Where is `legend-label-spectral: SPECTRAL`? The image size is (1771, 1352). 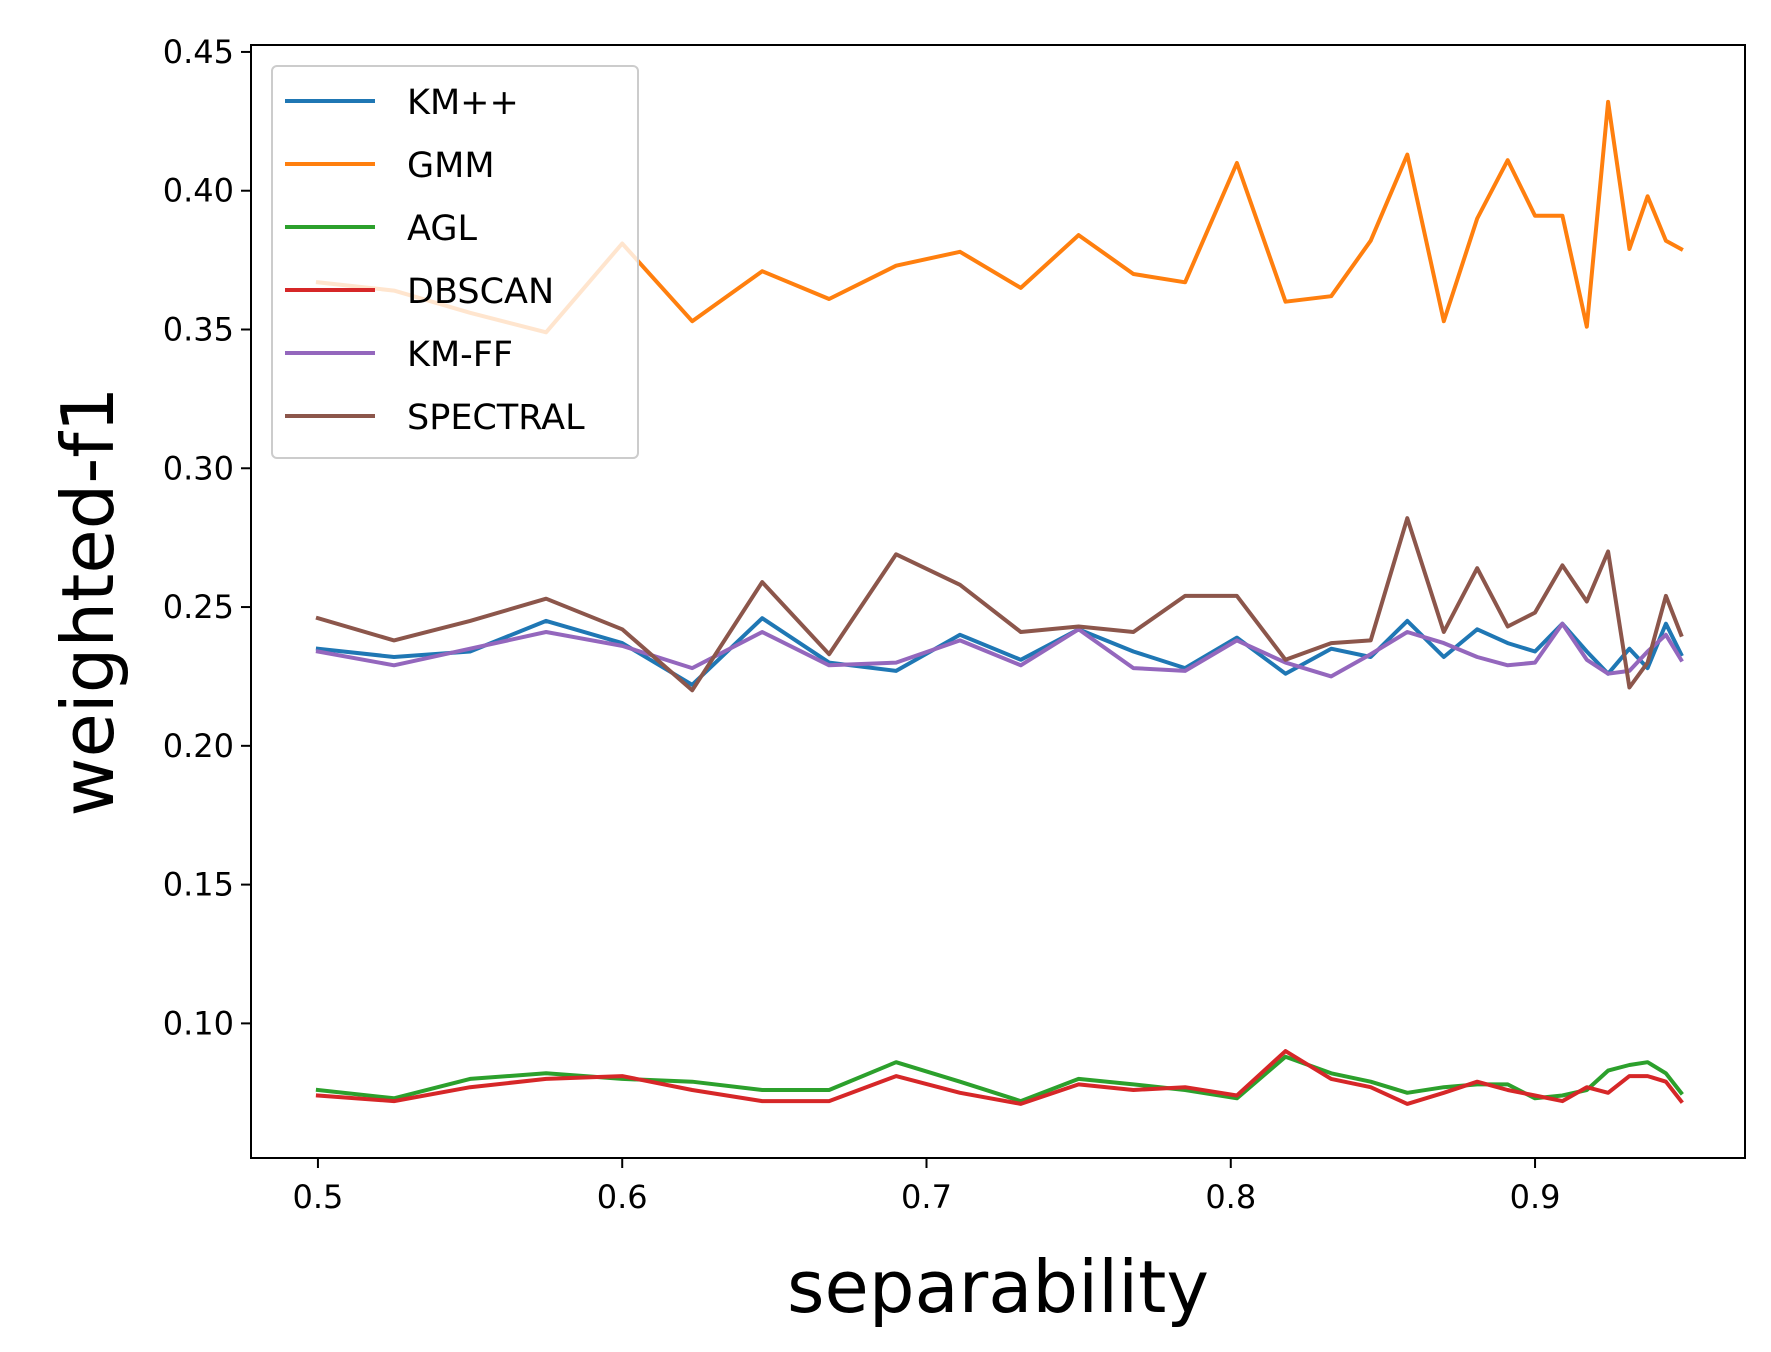 legend-label-spectral: SPECTRAL is located at coordinates (496, 418).